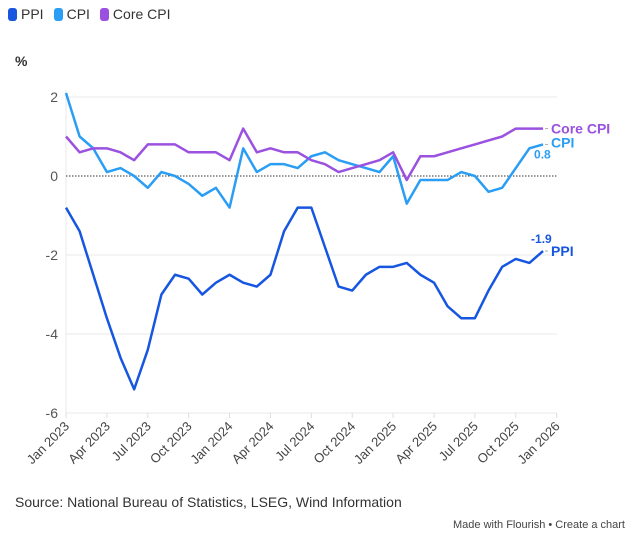 The width and height of the screenshot is (639, 544). What do you see at coordinates (539, 525) in the screenshot?
I see `flourish-credit: Made with Flourish • Create a chart` at bounding box center [539, 525].